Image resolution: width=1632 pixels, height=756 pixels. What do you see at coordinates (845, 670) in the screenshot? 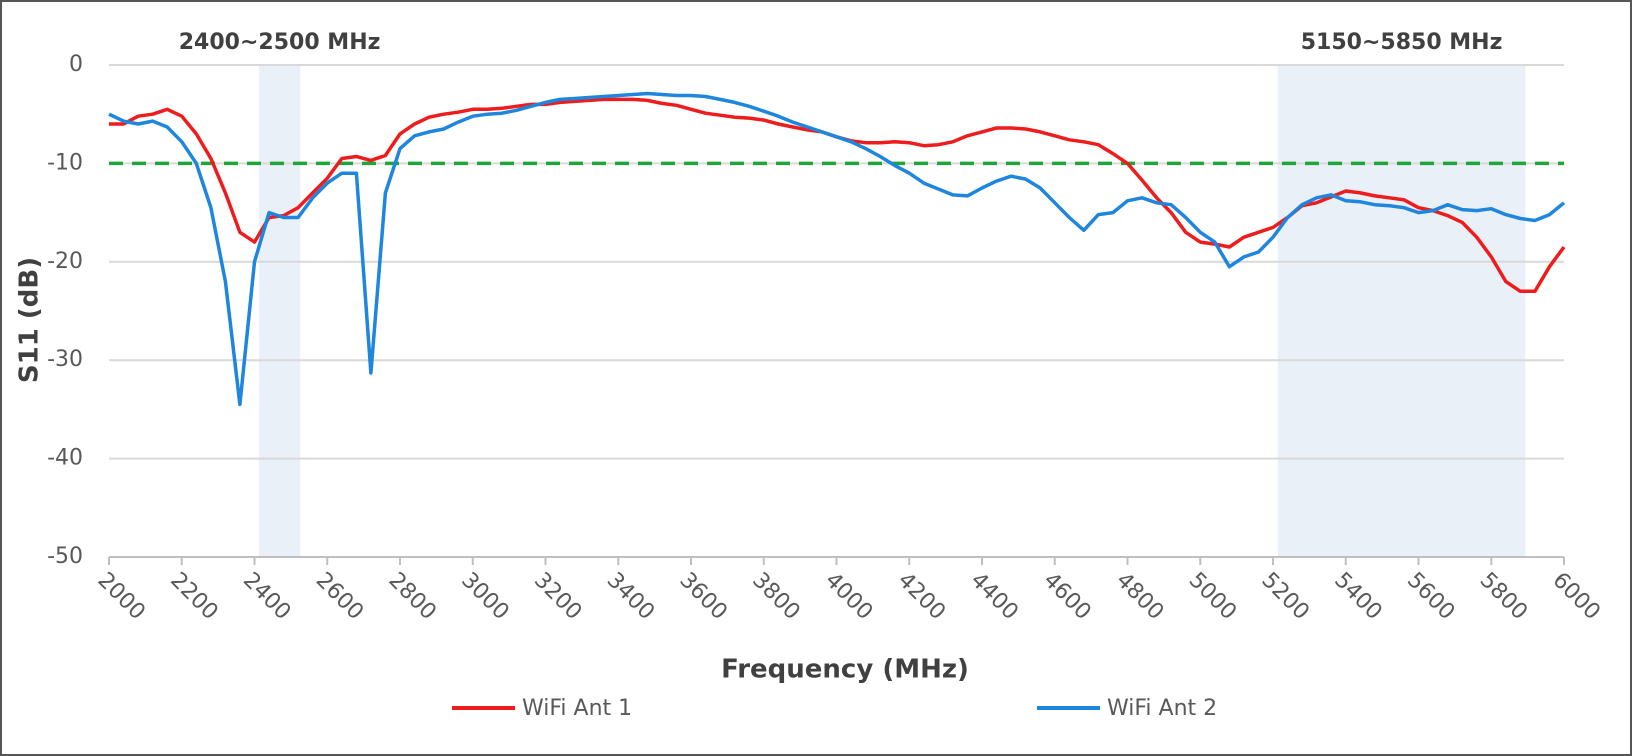
I see `x-axis-title: Frequency (MHz)` at bounding box center [845, 670].